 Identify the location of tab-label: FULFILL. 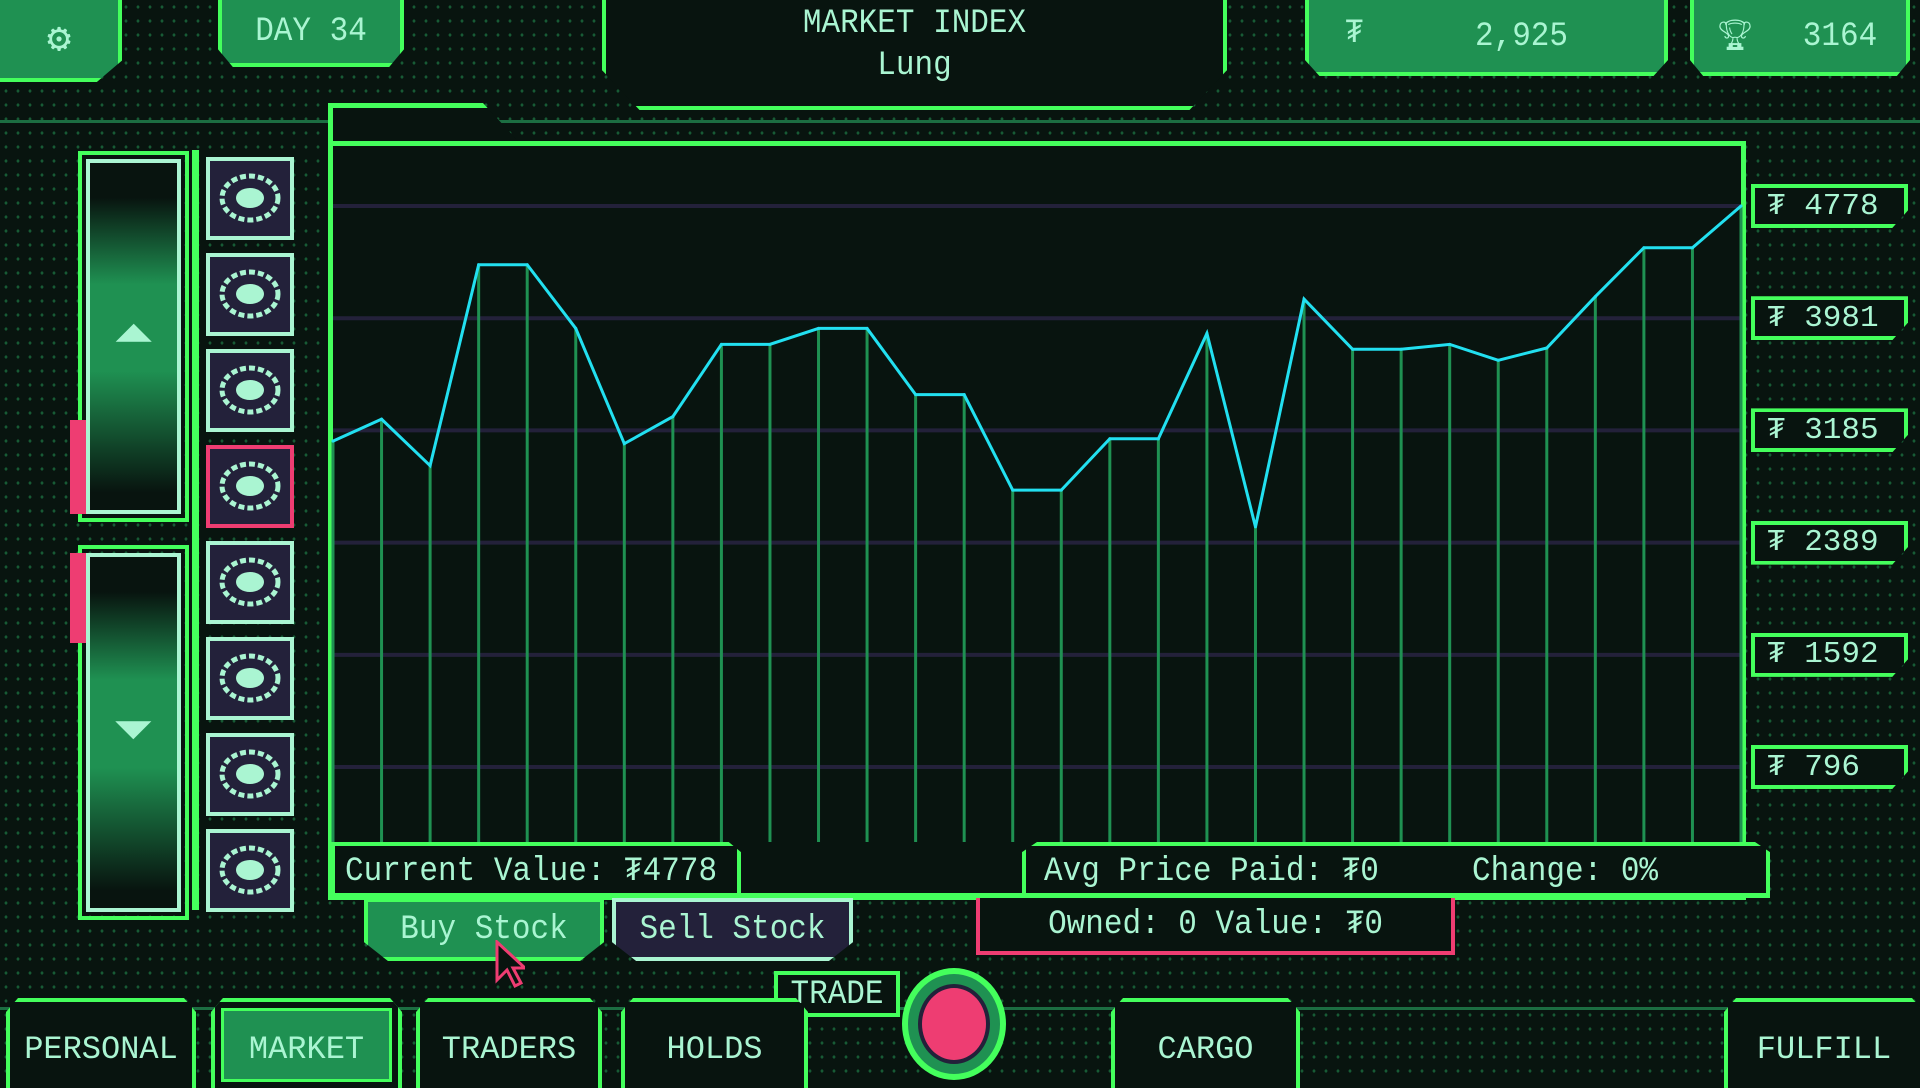
(1824, 1049).